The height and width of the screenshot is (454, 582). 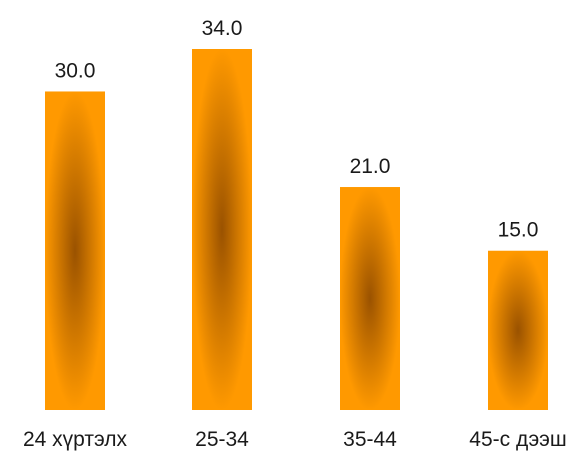 I want to click on x-tick-label-4: 45-с дээш, so click(x=517, y=439).